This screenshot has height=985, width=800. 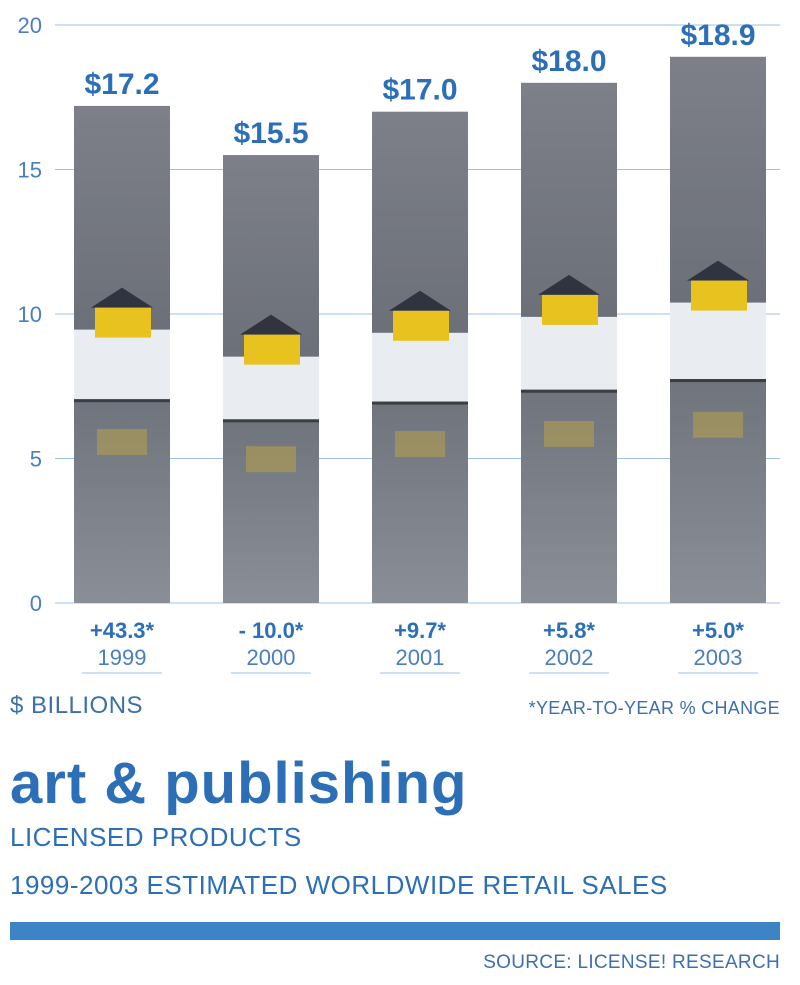 I want to click on change-label: +5.8*, so click(x=569, y=630).